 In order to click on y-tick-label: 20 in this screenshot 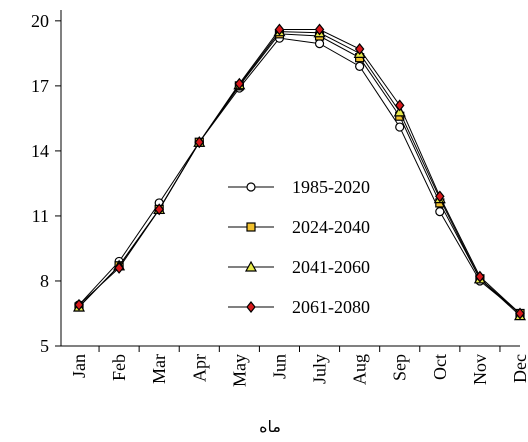, I will do `click(40, 21)`.